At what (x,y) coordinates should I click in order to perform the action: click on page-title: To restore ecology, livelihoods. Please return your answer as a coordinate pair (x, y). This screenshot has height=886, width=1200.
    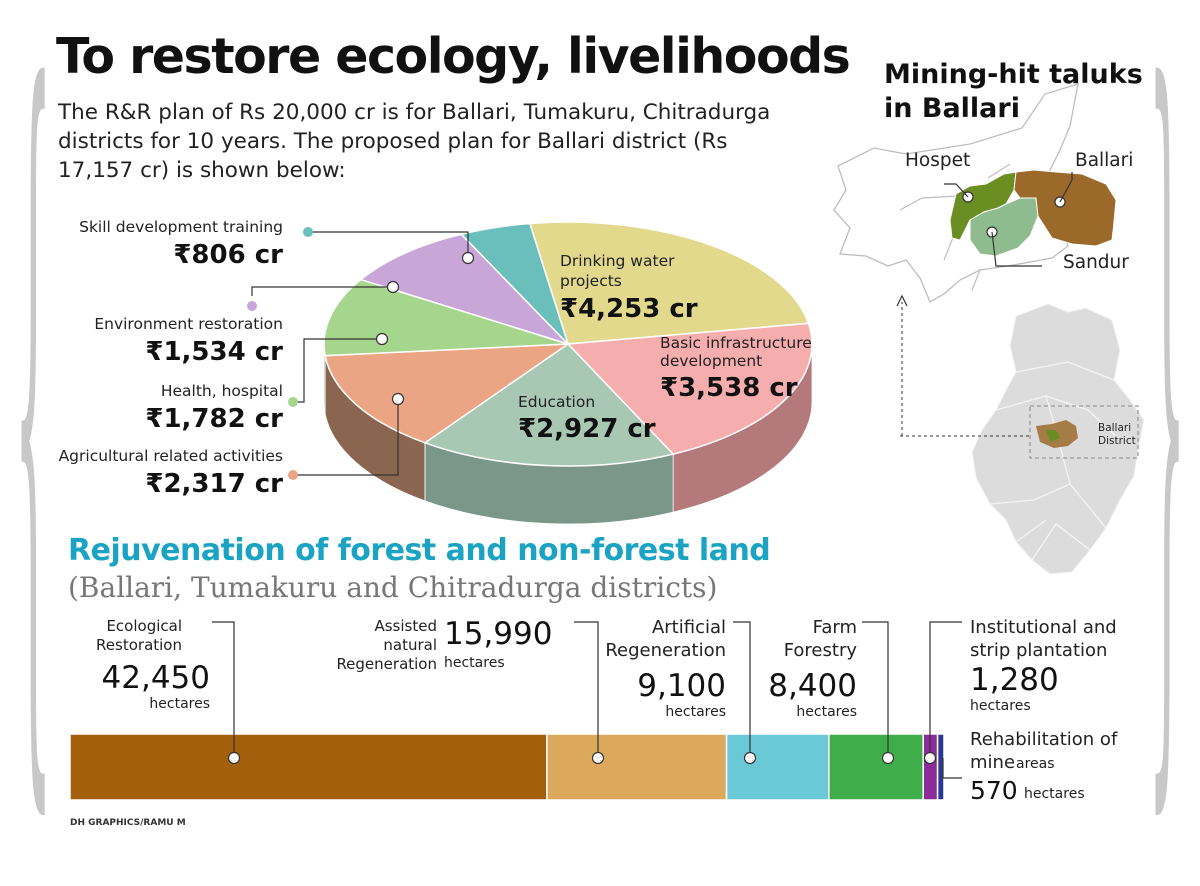
    Looking at the image, I should click on (453, 56).